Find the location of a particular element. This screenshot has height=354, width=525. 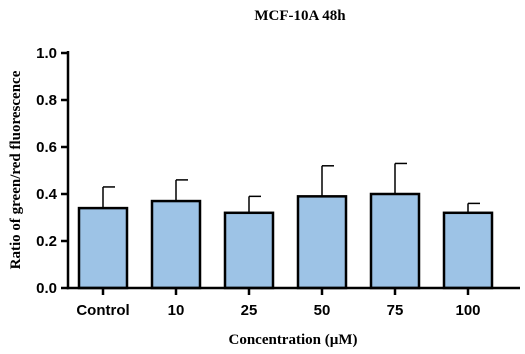

x-tick-label: 50 is located at coordinates (322, 310).